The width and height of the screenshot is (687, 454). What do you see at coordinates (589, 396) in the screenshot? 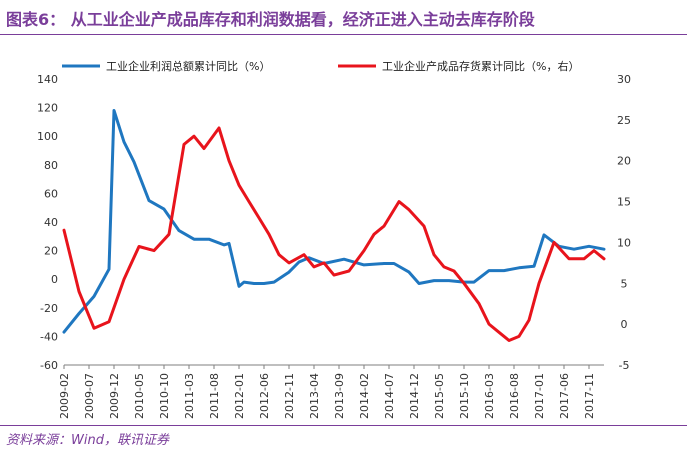
I see `x-tick-label: 2017-11` at bounding box center [589, 396].